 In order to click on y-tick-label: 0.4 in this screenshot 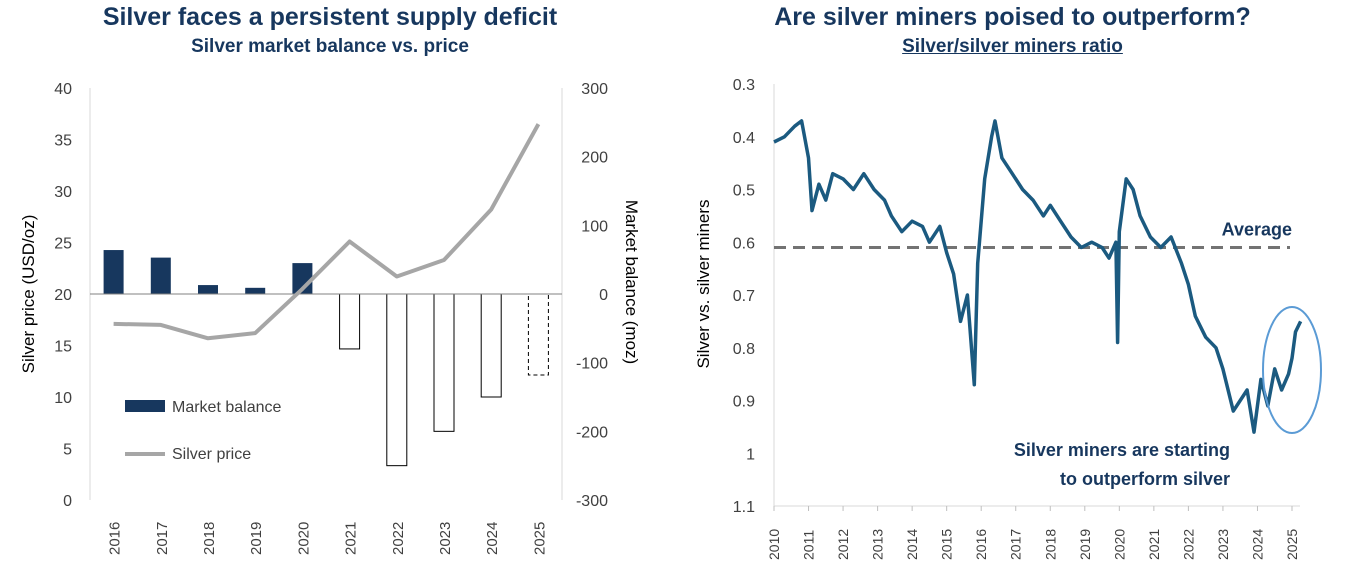, I will do `click(744, 138)`.